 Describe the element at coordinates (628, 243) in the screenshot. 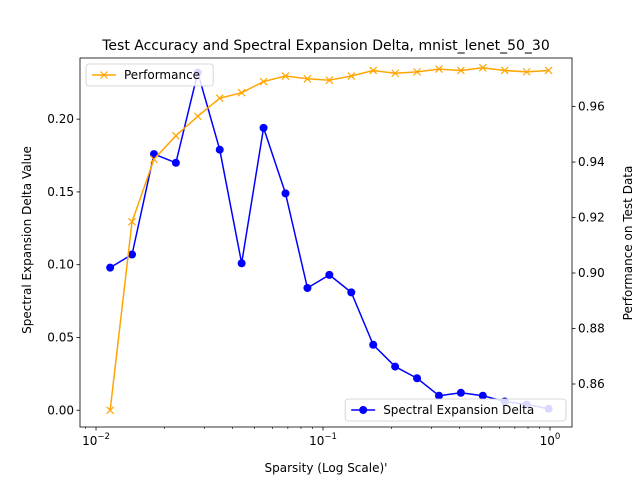

I see `y-axis-label-right: Performance on Test Data` at that location.